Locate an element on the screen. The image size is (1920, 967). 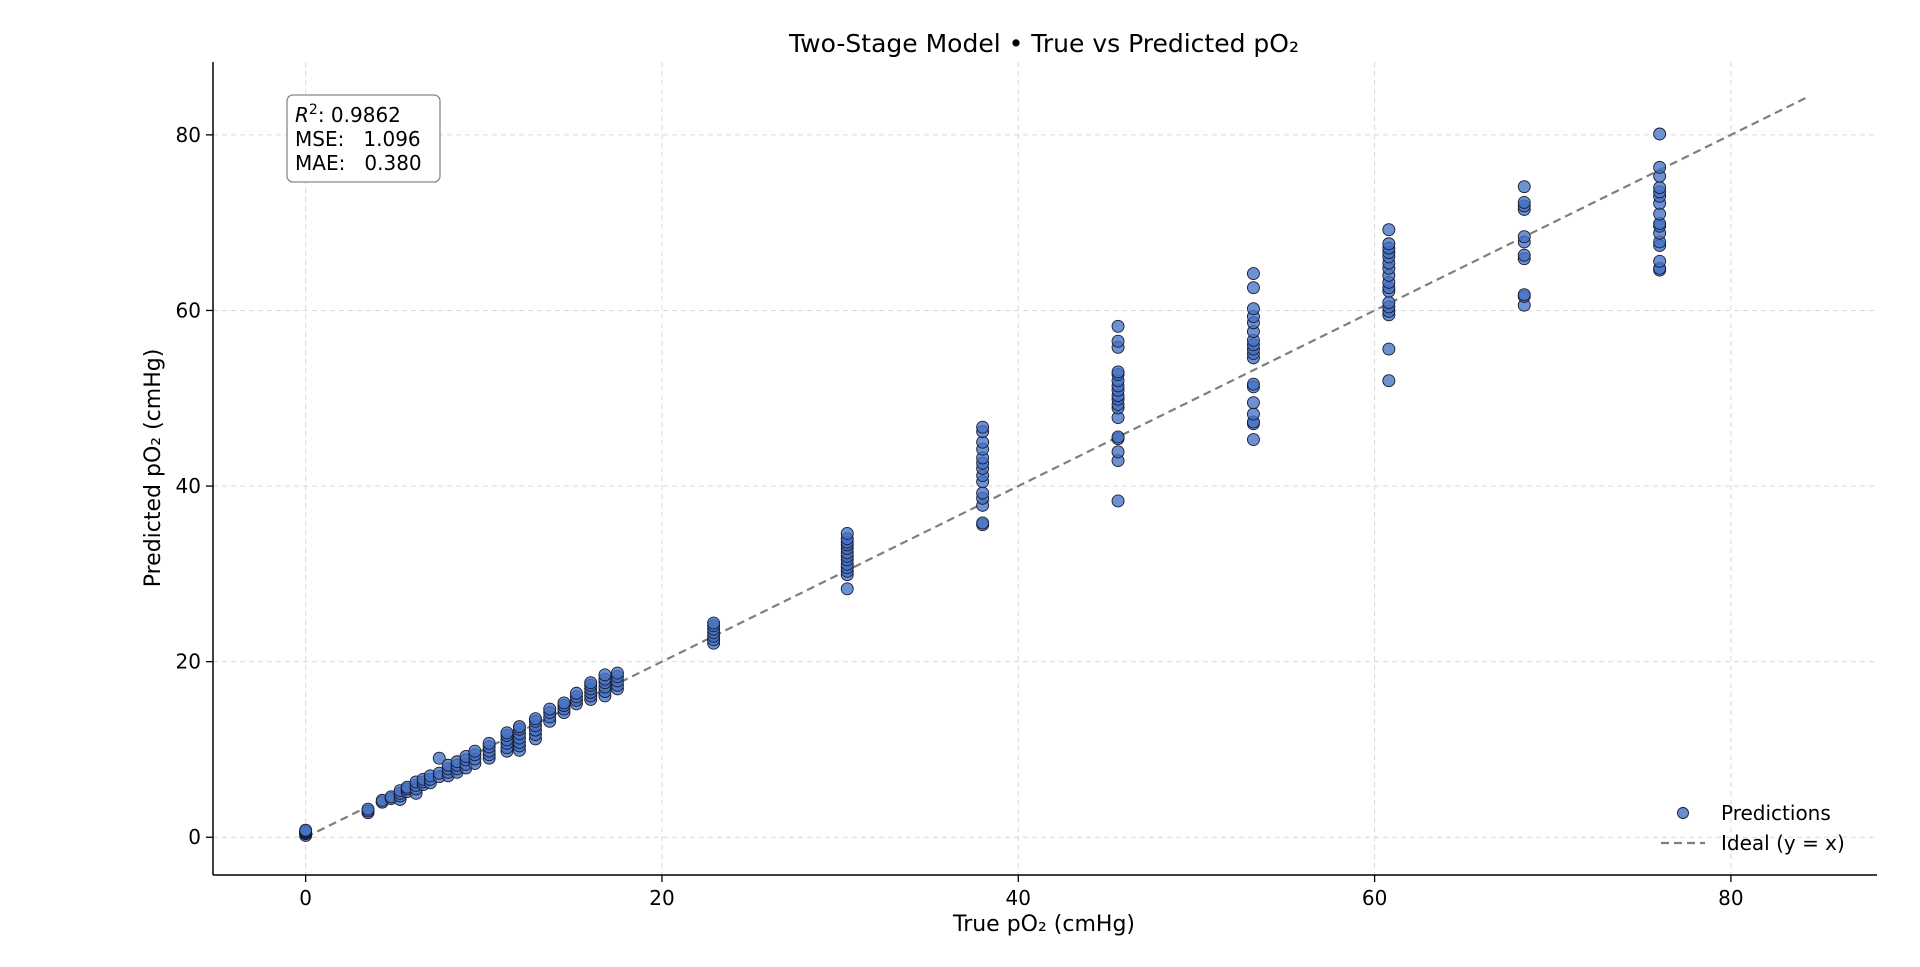
x-tick-label: 60 is located at coordinates (1374, 898).